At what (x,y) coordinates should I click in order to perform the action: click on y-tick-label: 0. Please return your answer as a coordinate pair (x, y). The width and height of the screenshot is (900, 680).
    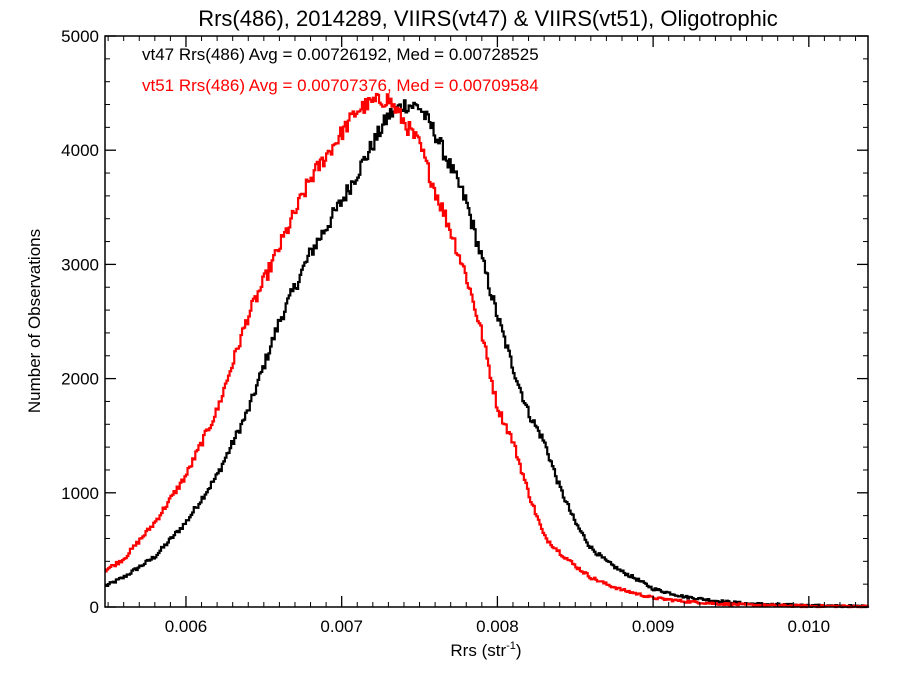
    Looking at the image, I should click on (94, 607).